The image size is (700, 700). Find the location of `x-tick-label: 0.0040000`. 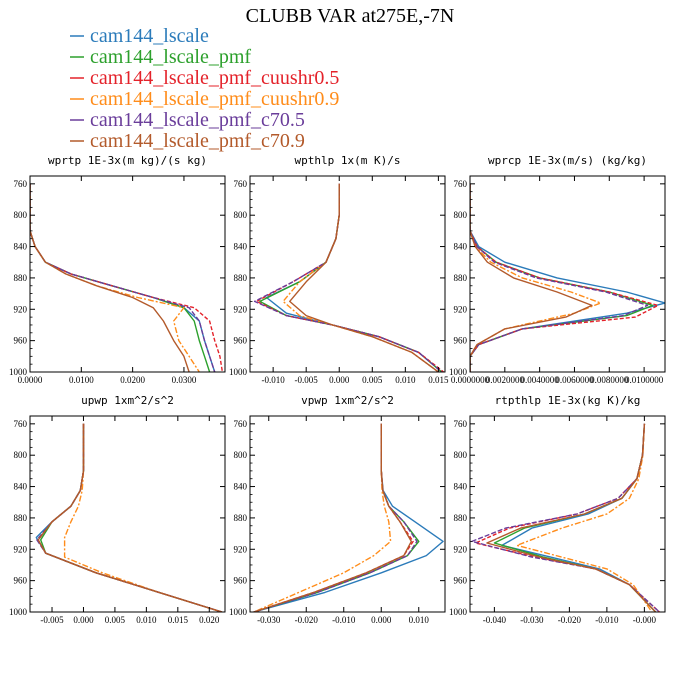

x-tick-label: 0.0040000 is located at coordinates (540, 380).